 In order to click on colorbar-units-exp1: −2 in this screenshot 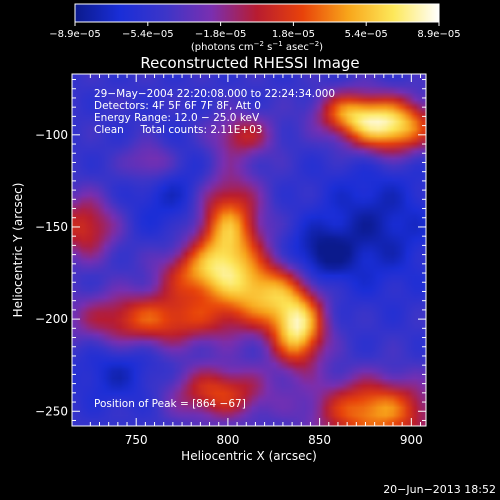, I will do `click(259, 44)`.